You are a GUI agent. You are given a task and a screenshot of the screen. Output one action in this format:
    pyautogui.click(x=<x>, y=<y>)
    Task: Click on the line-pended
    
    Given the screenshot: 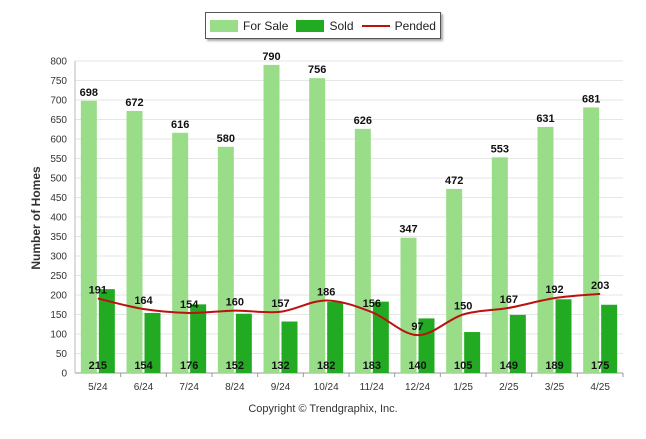 What is the action you would take?
    pyautogui.click(x=349, y=314)
    